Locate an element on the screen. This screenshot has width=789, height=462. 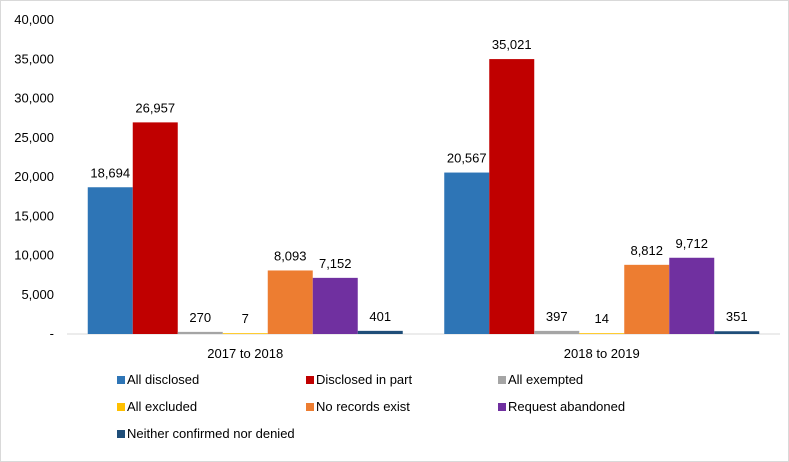
y-tick-label: 15,000 is located at coordinates (34, 215).